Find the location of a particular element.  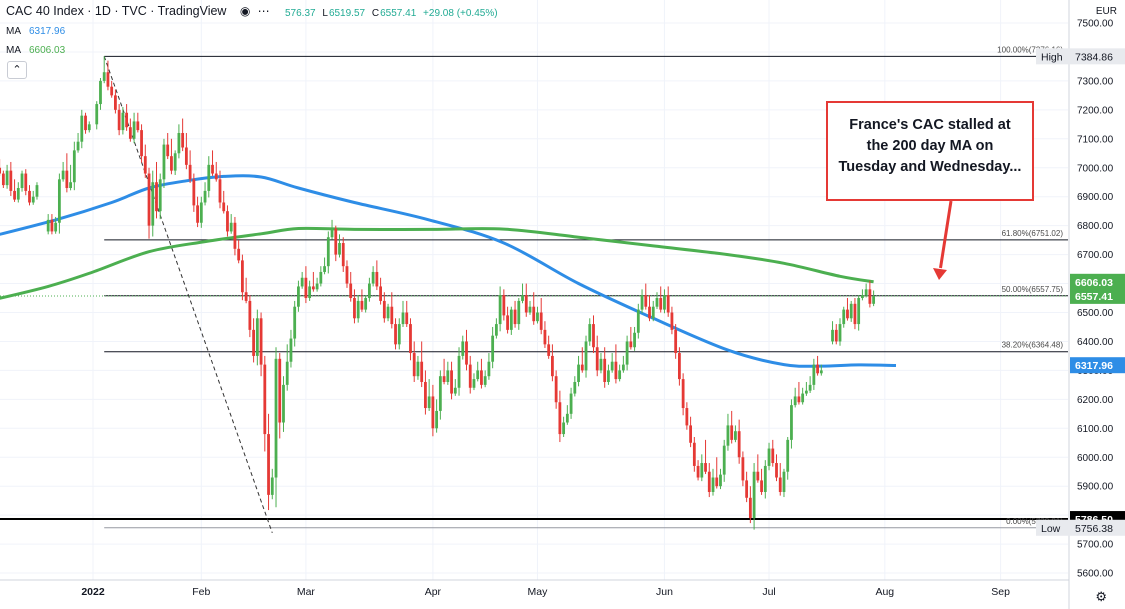

eye-icon: ◉ is located at coordinates (245, 11).